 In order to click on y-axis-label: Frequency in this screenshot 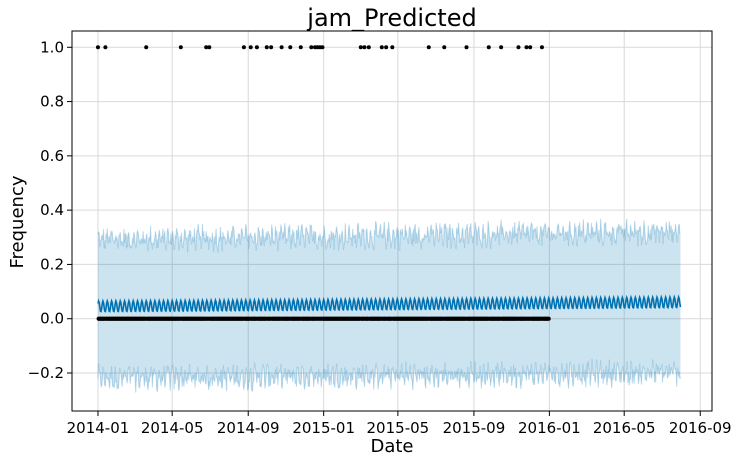, I will do `click(17, 221)`.